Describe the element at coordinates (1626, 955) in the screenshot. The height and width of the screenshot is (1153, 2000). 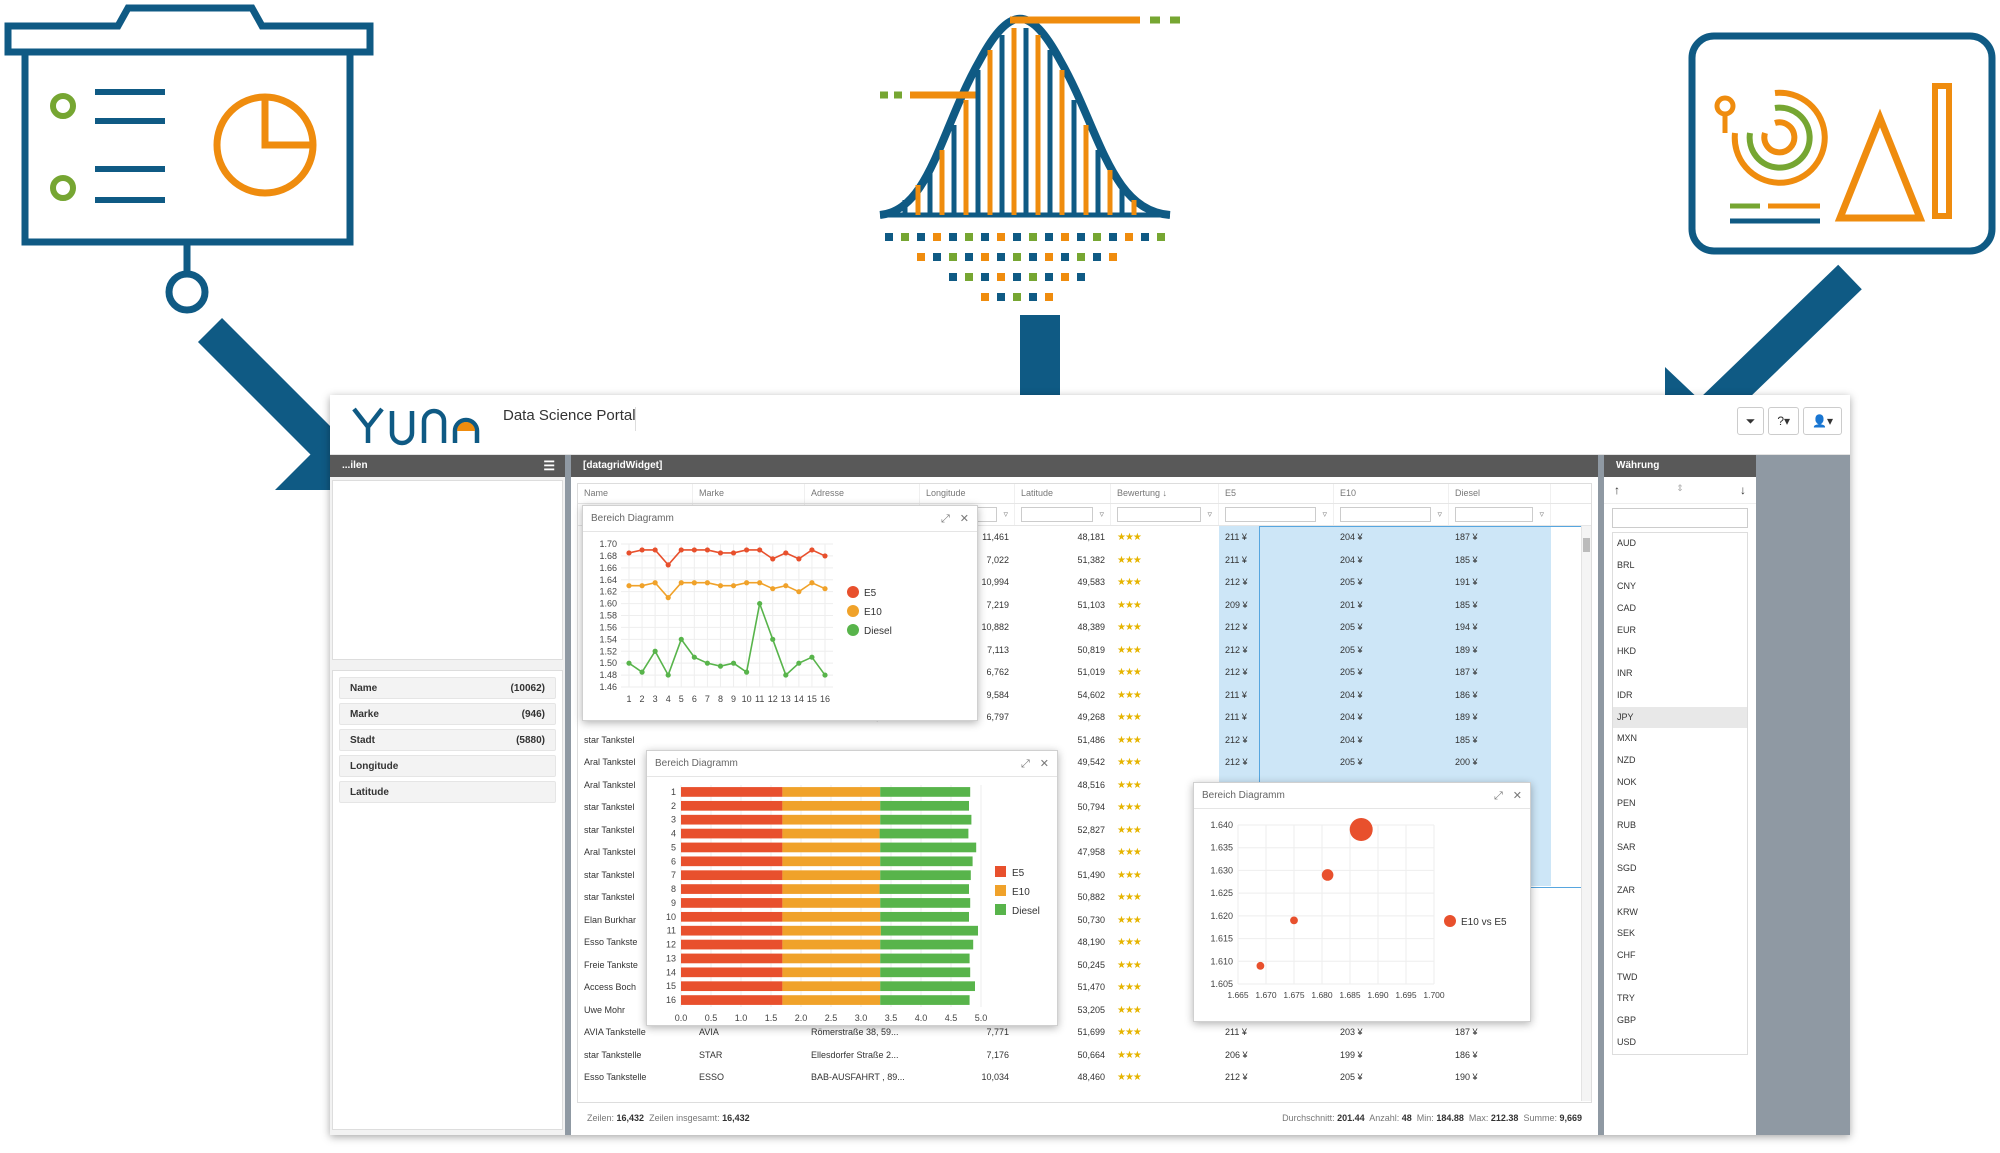
I see `currency-item: CHF` at that location.